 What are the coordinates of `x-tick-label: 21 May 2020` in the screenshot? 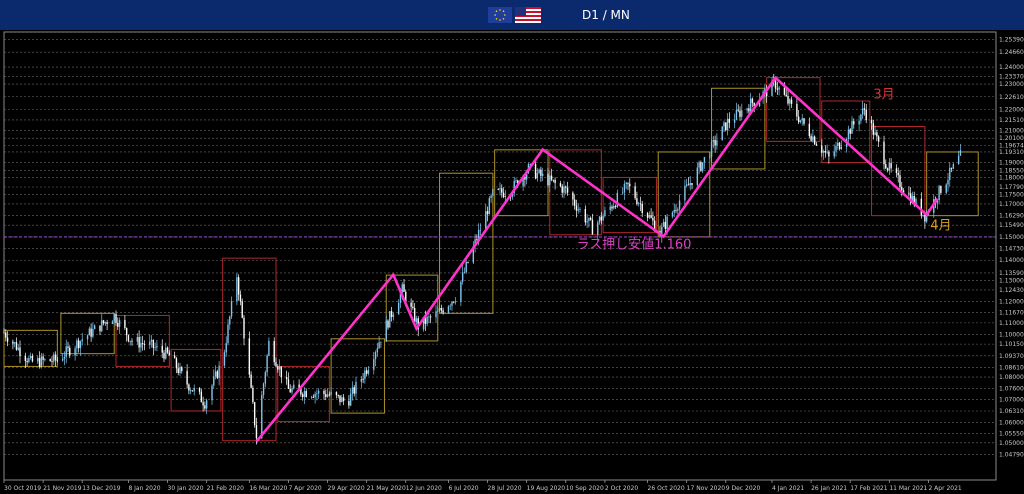 It's located at (386, 488).